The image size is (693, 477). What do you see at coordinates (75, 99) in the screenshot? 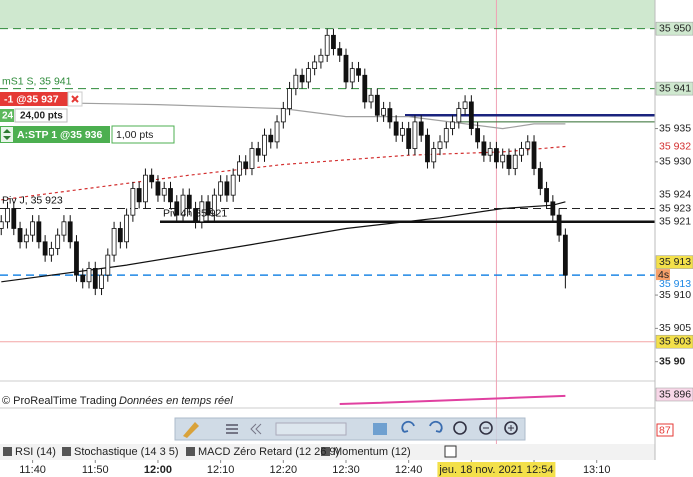
I see `cancel-icon` at bounding box center [75, 99].